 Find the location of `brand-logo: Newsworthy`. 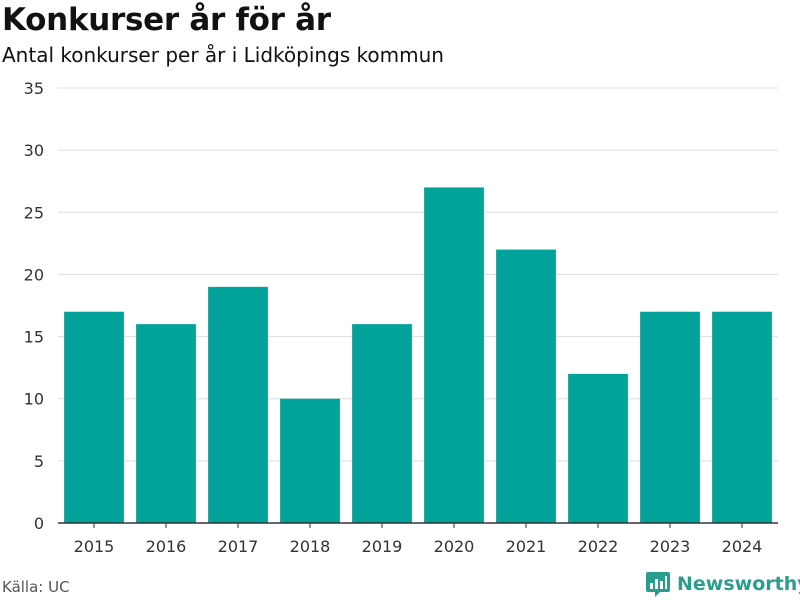

brand-logo: Newsworthy is located at coordinates (722, 584).